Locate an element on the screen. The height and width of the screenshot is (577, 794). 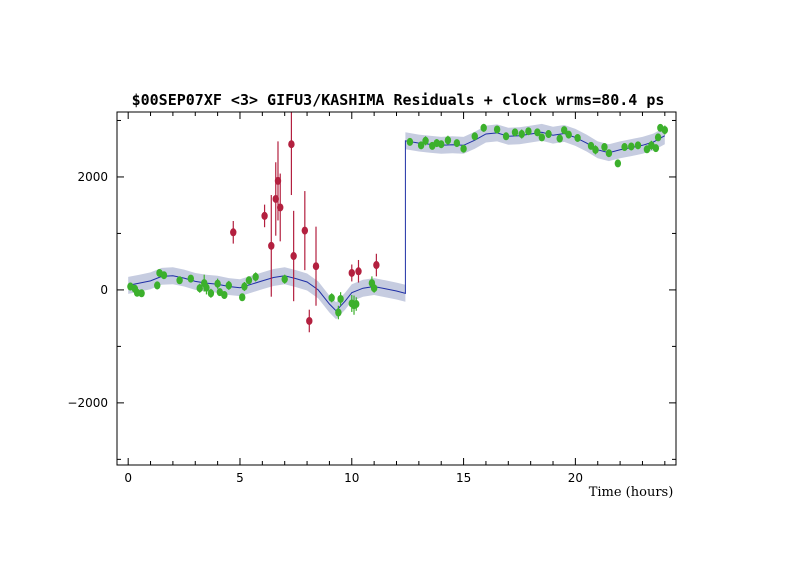
x-tick-label: 0 is located at coordinates (128, 478).